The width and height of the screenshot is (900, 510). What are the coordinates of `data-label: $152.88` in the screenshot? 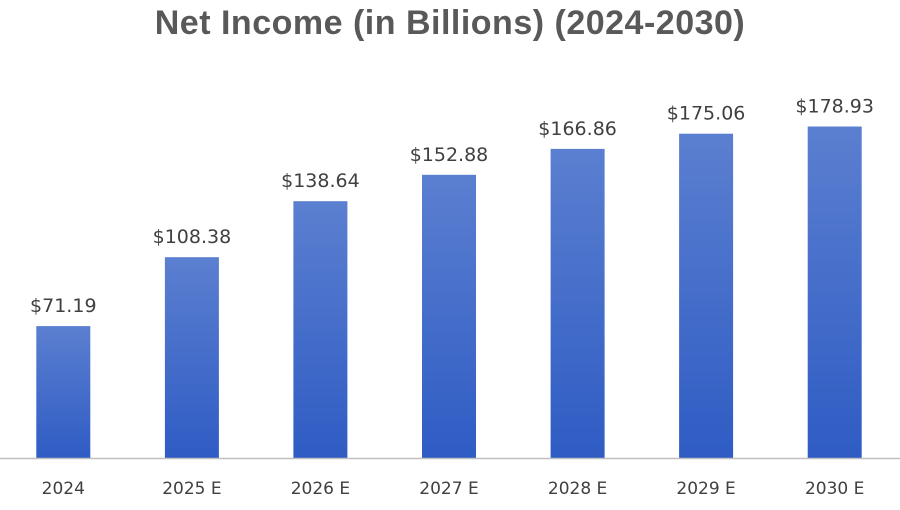 It's located at (449, 155).